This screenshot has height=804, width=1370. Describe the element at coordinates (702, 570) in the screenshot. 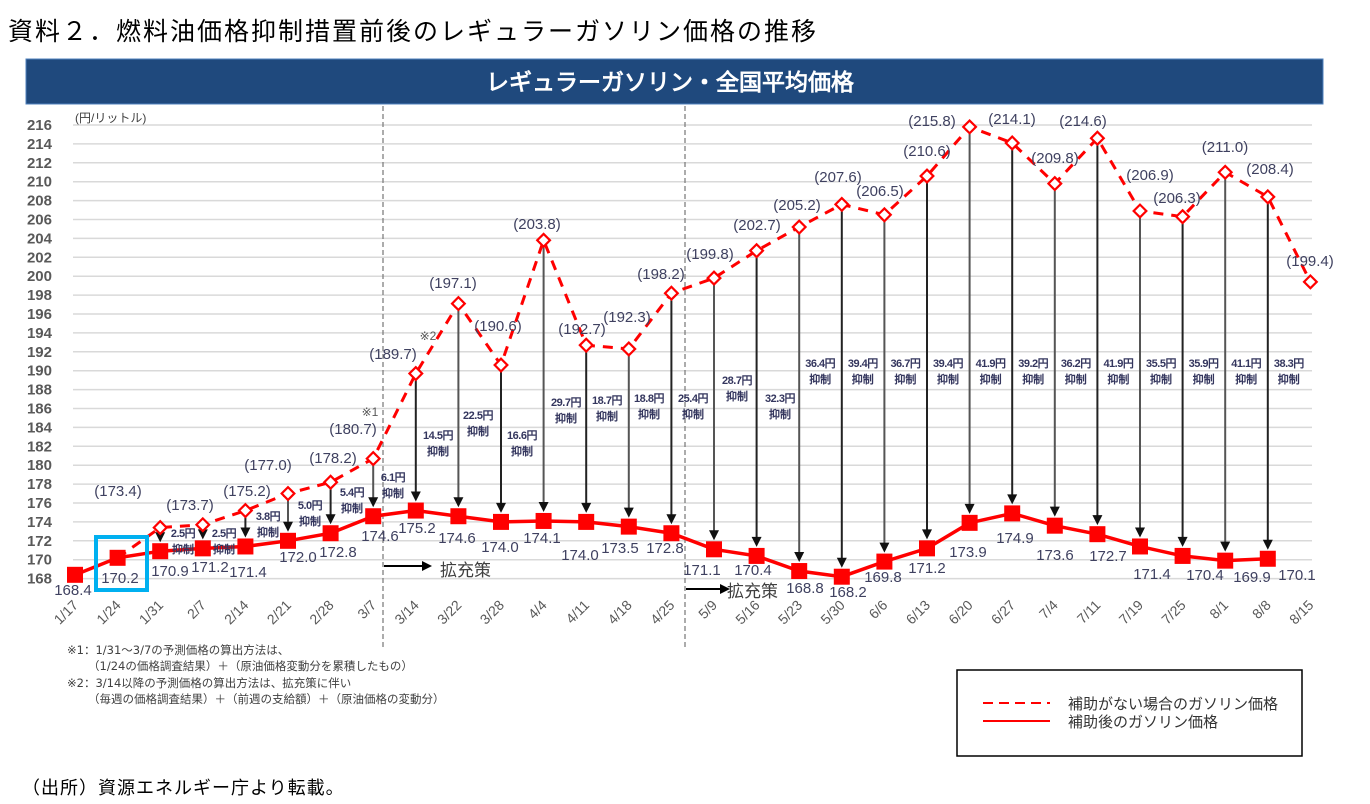

I see `data-label-with-subsidy: 171.1` at that location.